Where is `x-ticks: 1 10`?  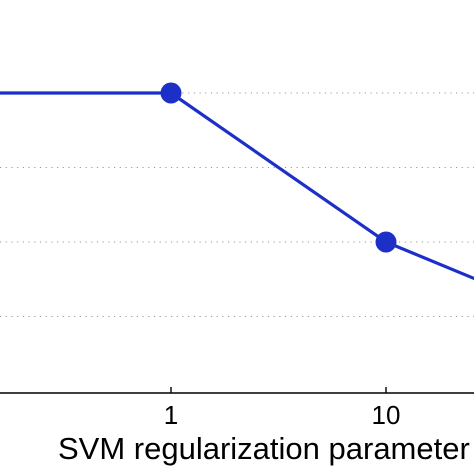
x-ticks: 1 10 is located at coordinates (282, 408).